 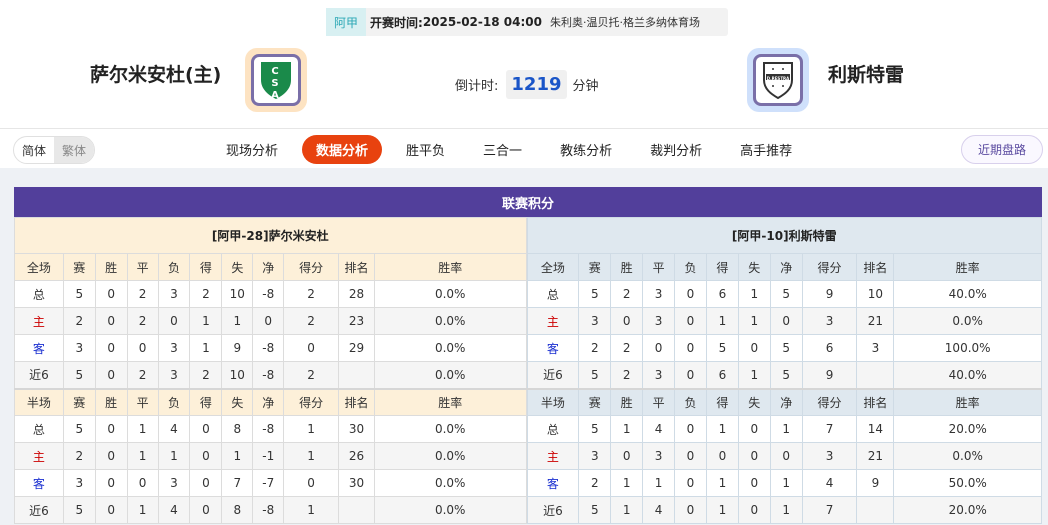 I want to click on column-header: 胜率, so click(x=450, y=401).